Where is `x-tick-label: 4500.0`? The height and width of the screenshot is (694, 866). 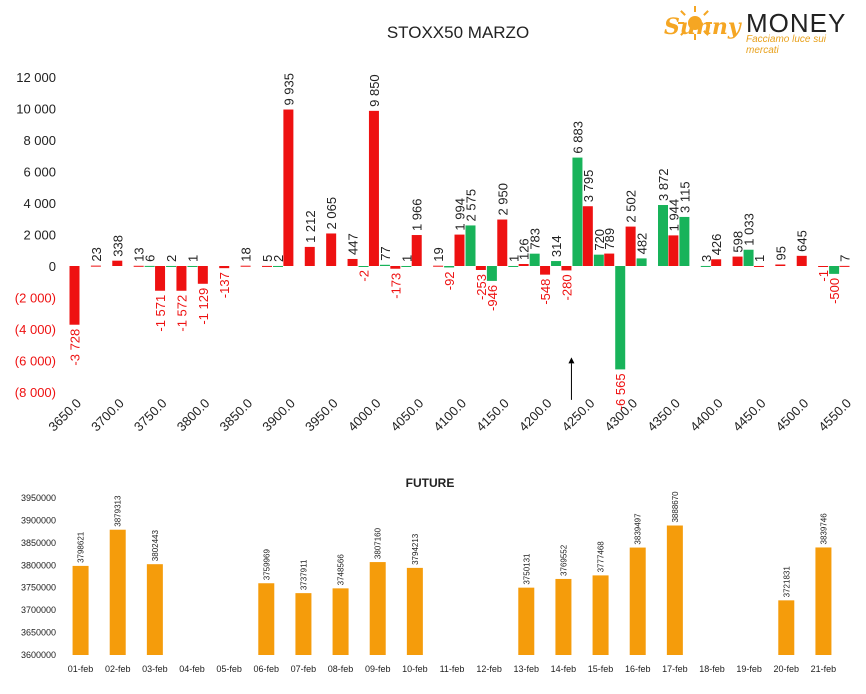 x-tick-label: 4500.0 is located at coordinates (792, 415).